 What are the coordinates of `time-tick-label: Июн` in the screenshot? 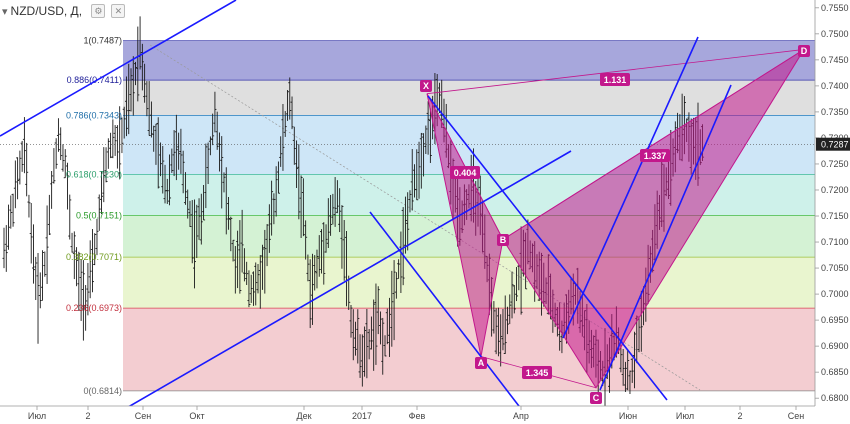 It's located at (628, 416).